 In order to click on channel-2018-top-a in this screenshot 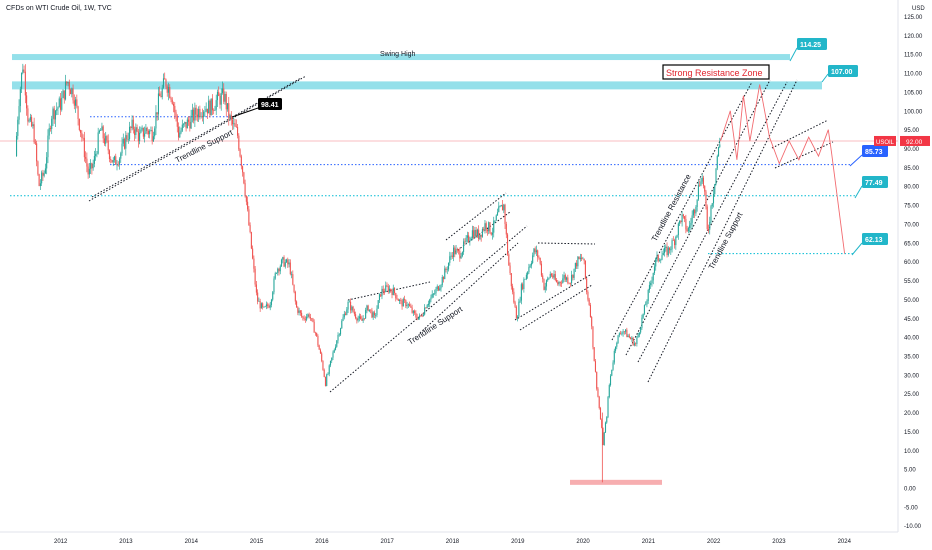, I will do `click(476, 216)`.